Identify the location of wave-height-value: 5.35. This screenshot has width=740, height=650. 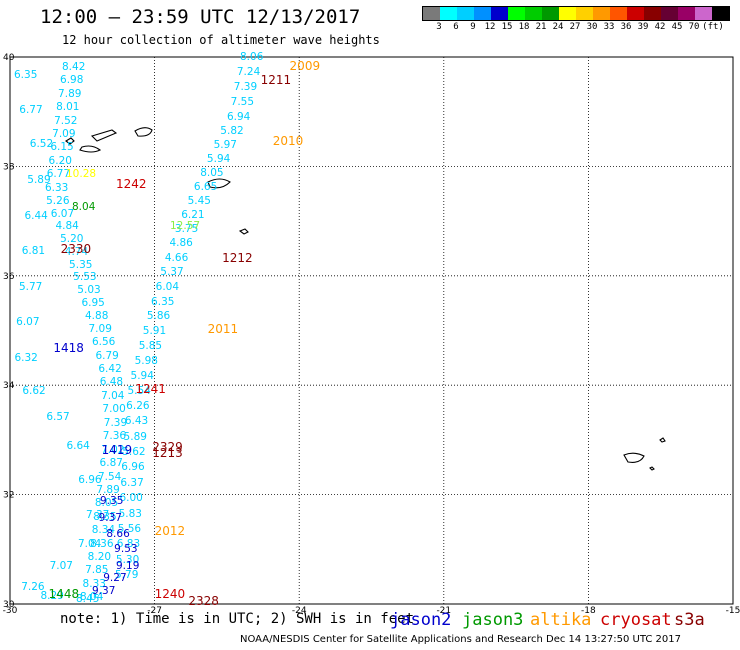
(81, 264).